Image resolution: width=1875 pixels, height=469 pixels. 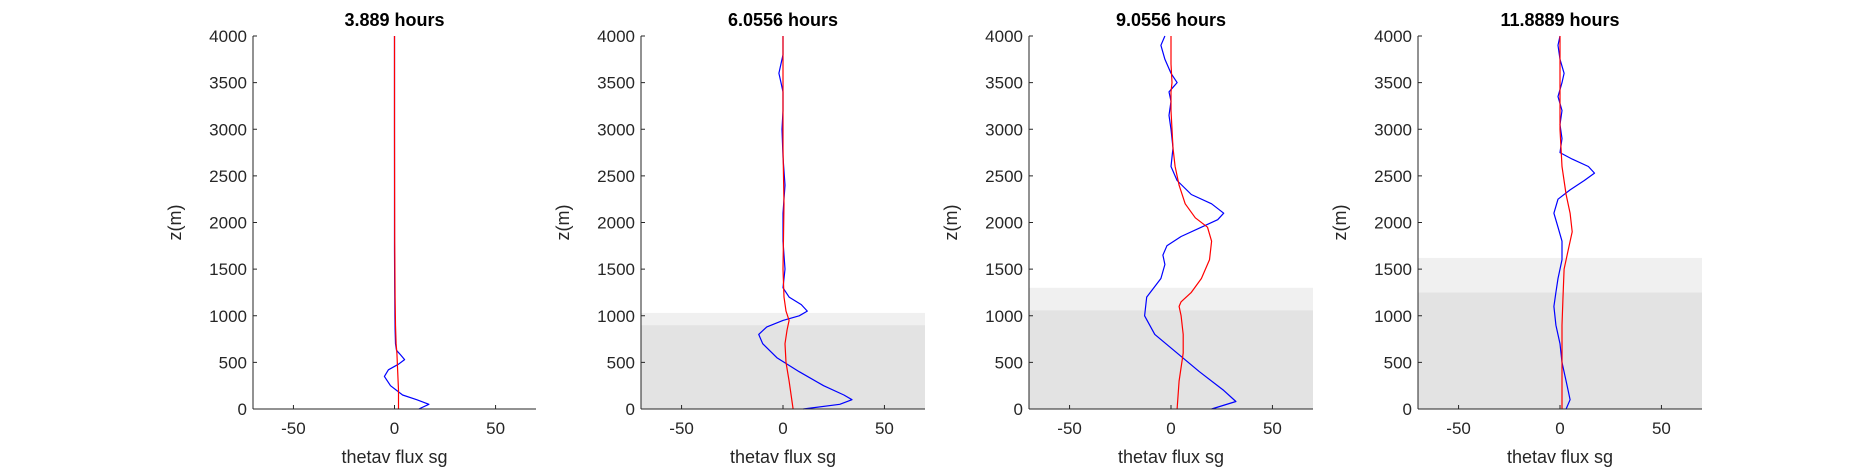 What do you see at coordinates (1171, 20) in the screenshot?
I see `subplot-title: 9.0556 hours` at bounding box center [1171, 20].